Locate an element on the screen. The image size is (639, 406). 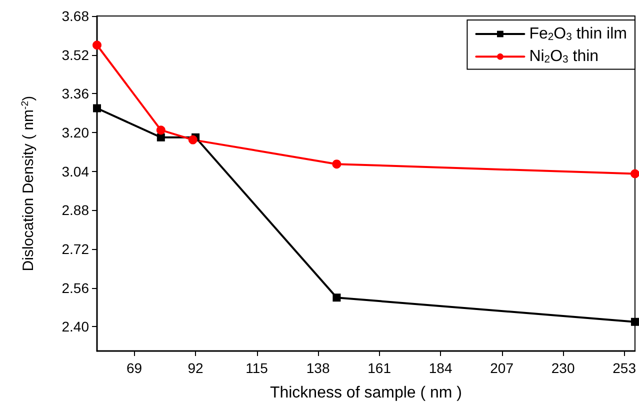
x-axis-title: Thickness of sample ( nm ) is located at coordinates (366, 393).